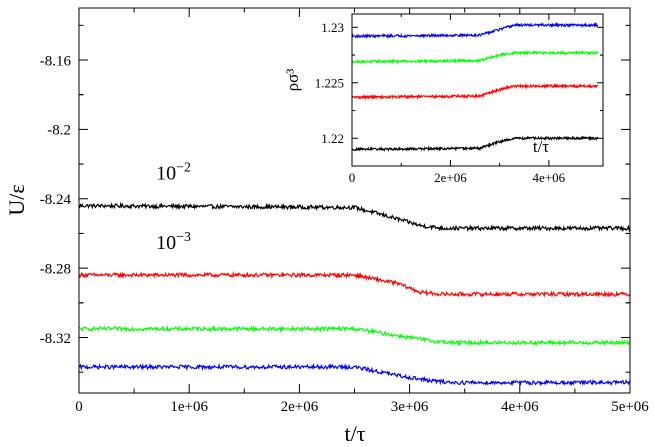 Image resolution: width=654 pixels, height=447 pixels. I want to click on chart-1-xtick-label: 4e+06, so click(549, 177).